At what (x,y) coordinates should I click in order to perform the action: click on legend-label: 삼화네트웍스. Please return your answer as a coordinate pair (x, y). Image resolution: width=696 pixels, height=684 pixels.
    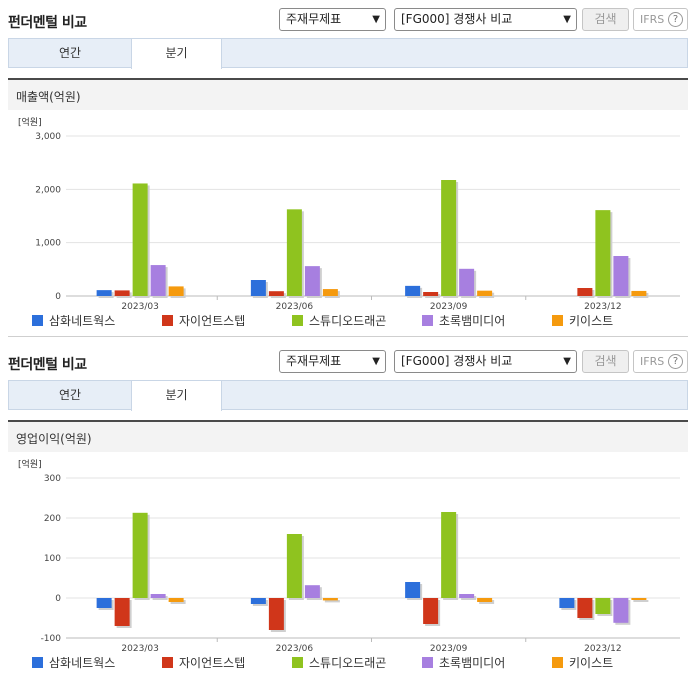
    Looking at the image, I should click on (82, 321).